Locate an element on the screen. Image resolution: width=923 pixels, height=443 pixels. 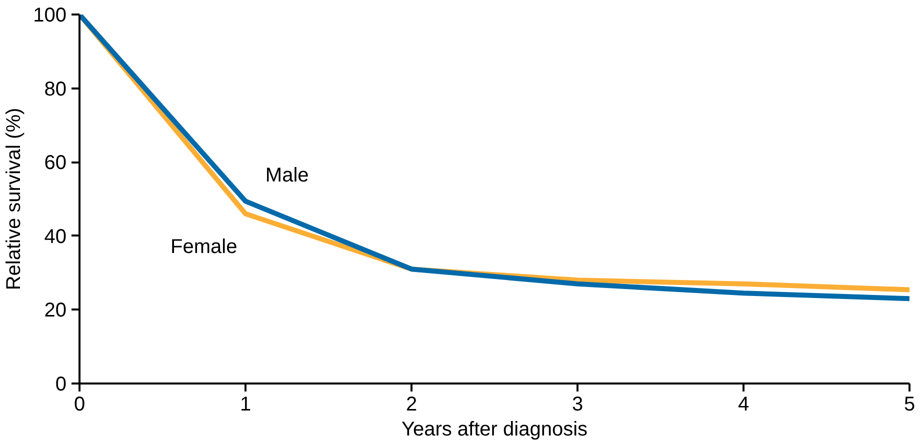
series-label: Female is located at coordinates (204, 247).